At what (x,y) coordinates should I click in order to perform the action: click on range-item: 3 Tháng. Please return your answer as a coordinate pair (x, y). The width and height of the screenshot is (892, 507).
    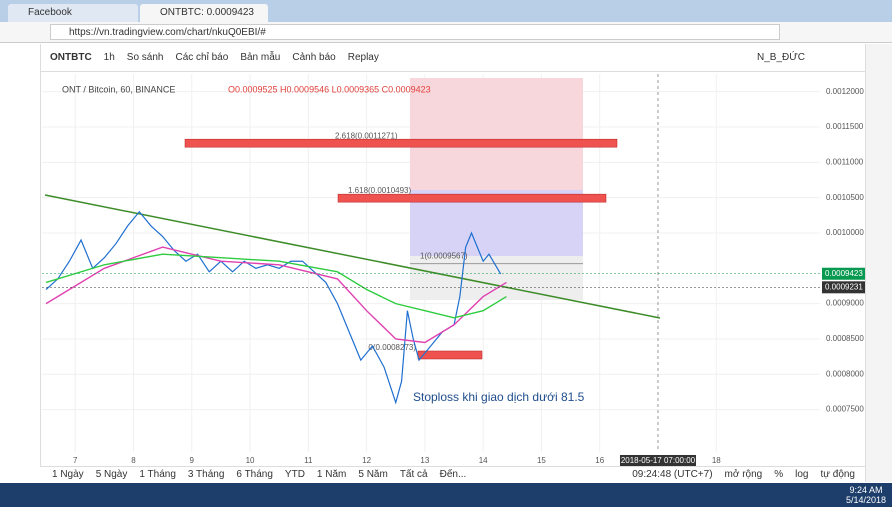
    Looking at the image, I should click on (206, 474).